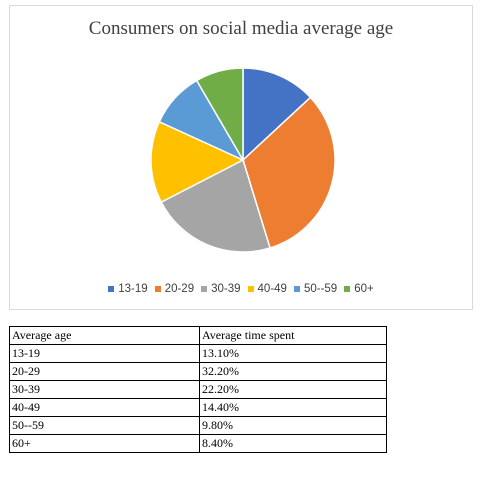 This screenshot has height=481, width=481. Describe the element at coordinates (293, 443) in the screenshot. I see `table-cell: 8.40%` at that location.